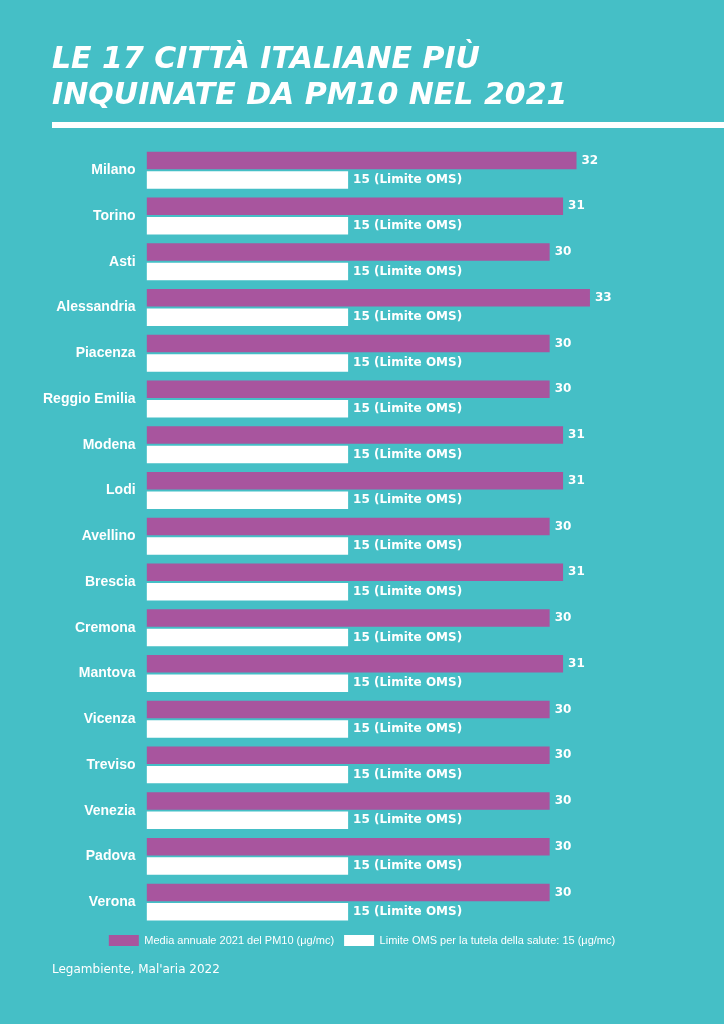 The width and height of the screenshot is (724, 1024). Describe the element at coordinates (109, 718) in the screenshot. I see `y-tick-label: Vicenza` at that location.